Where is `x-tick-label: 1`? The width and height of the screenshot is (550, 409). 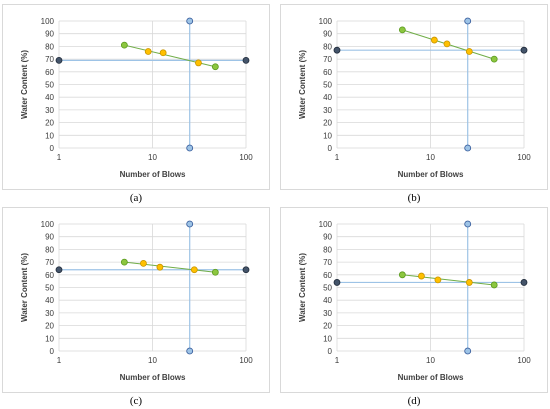 x-tick-label: 1 is located at coordinates (59, 157).